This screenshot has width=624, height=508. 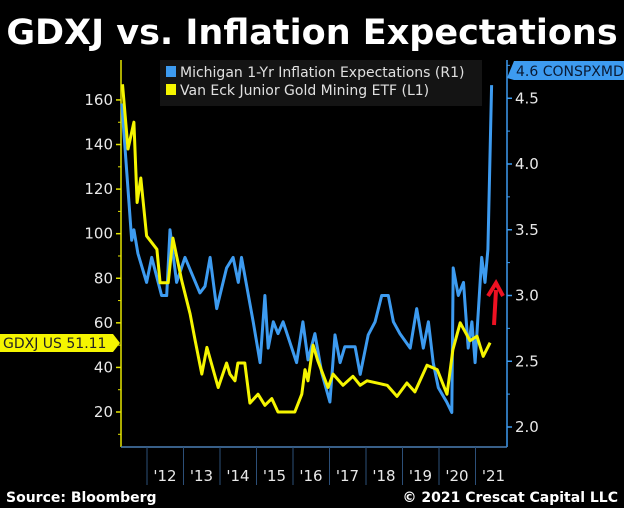 I want to click on left-tick-label: 60, so click(x=103, y=323).